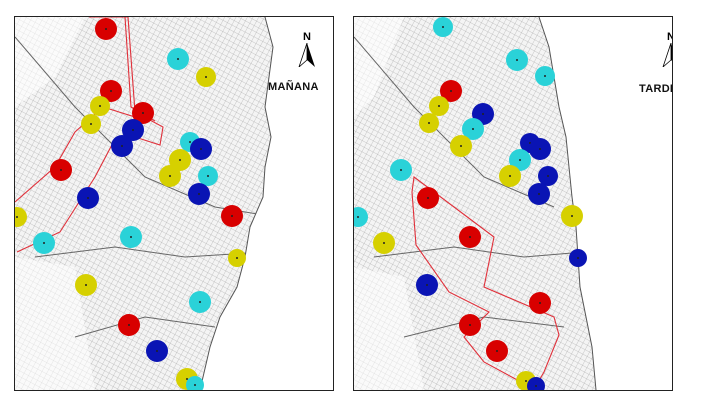 The width and height of the screenshot is (706, 407). What do you see at coordinates (293, 87) in the screenshot?
I see `panel-label-manana: MAÑANA` at bounding box center [293, 87].